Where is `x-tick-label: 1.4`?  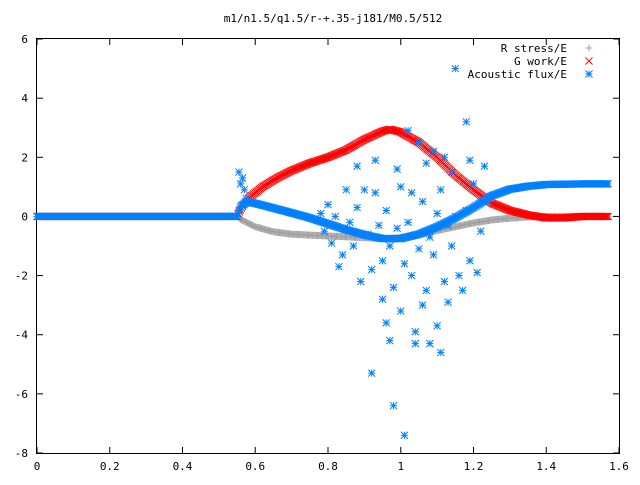
x-tick-label: 1.4 is located at coordinates (546, 466).